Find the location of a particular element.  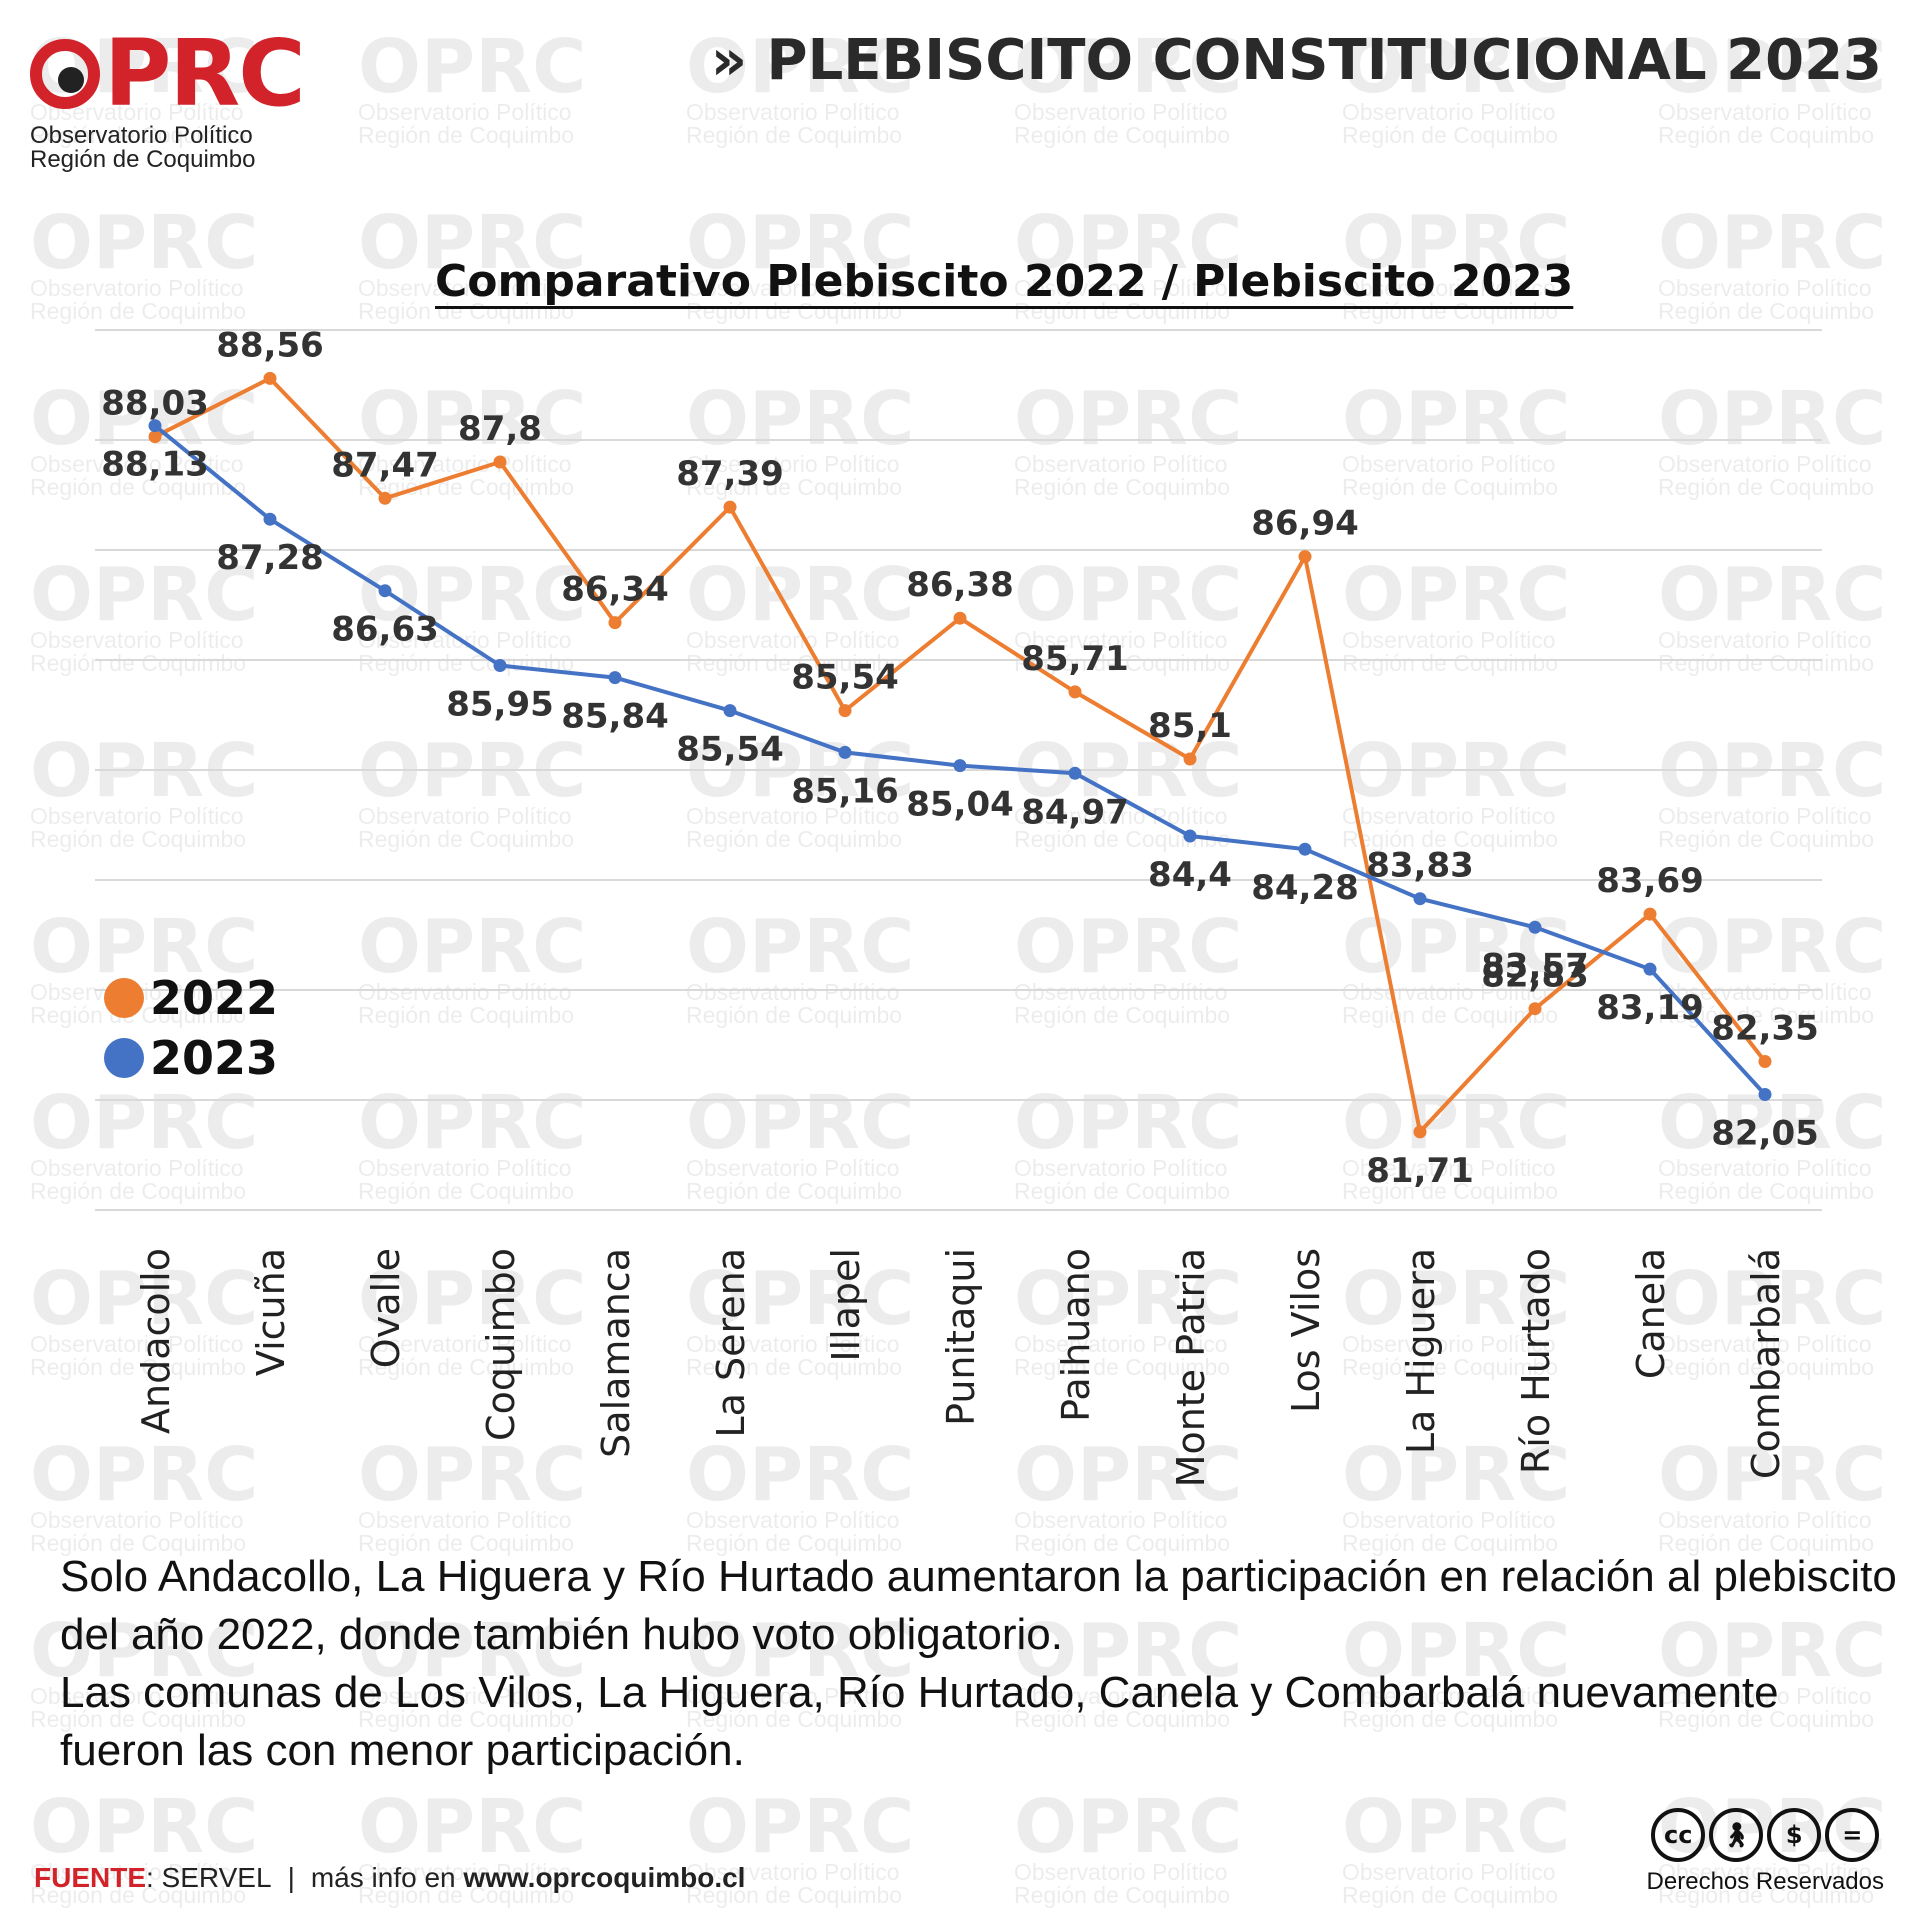

logo-subtitle-line2: Región de Coquimbo is located at coordinates (143, 159).